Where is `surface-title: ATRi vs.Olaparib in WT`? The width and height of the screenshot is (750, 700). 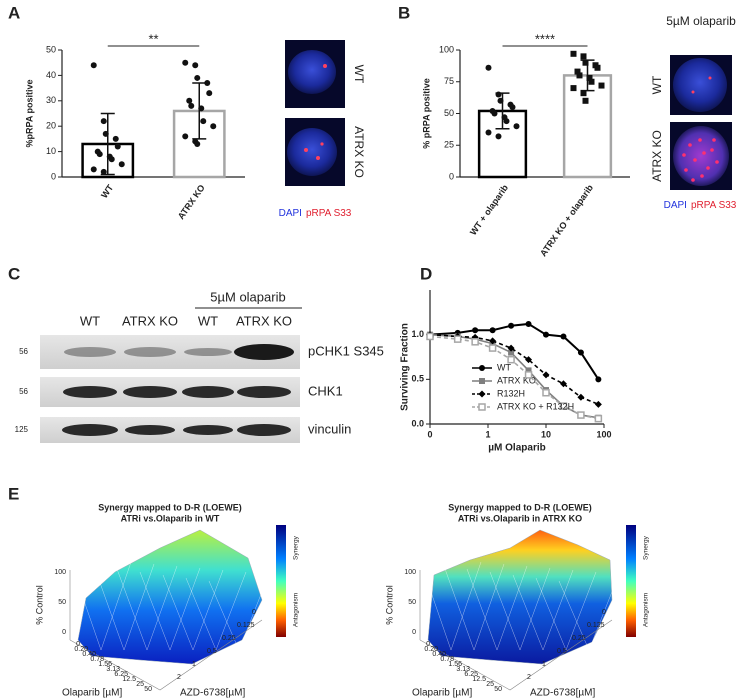
surface-title: ATRi vs.Olaparib in WT is located at coordinates (170, 518).